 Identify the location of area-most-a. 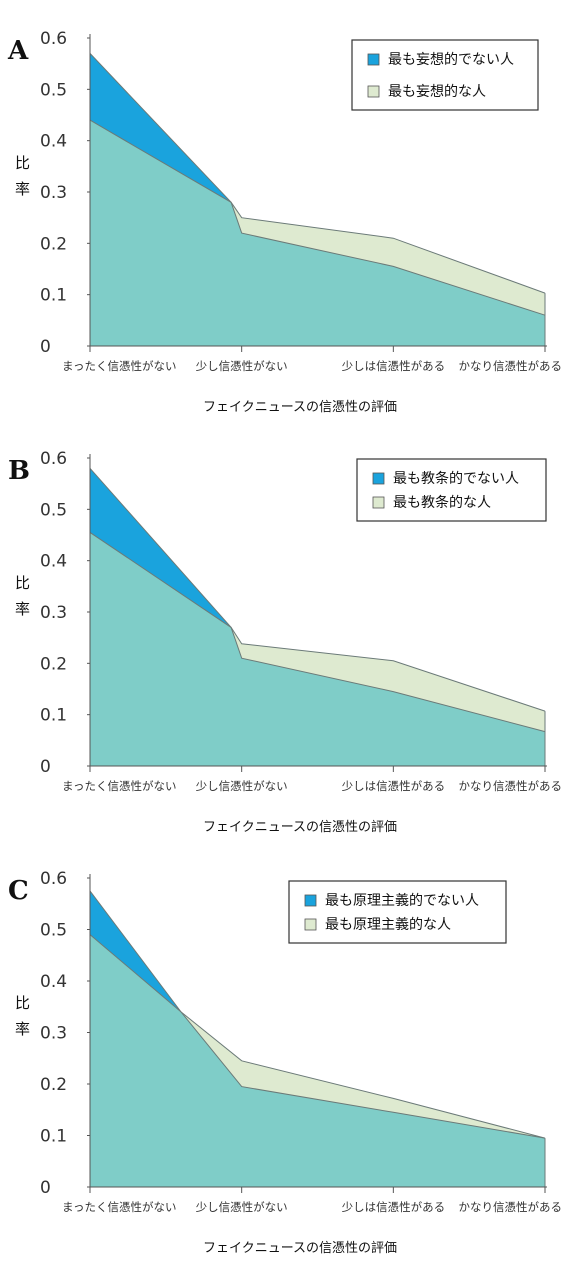
(388, 259).